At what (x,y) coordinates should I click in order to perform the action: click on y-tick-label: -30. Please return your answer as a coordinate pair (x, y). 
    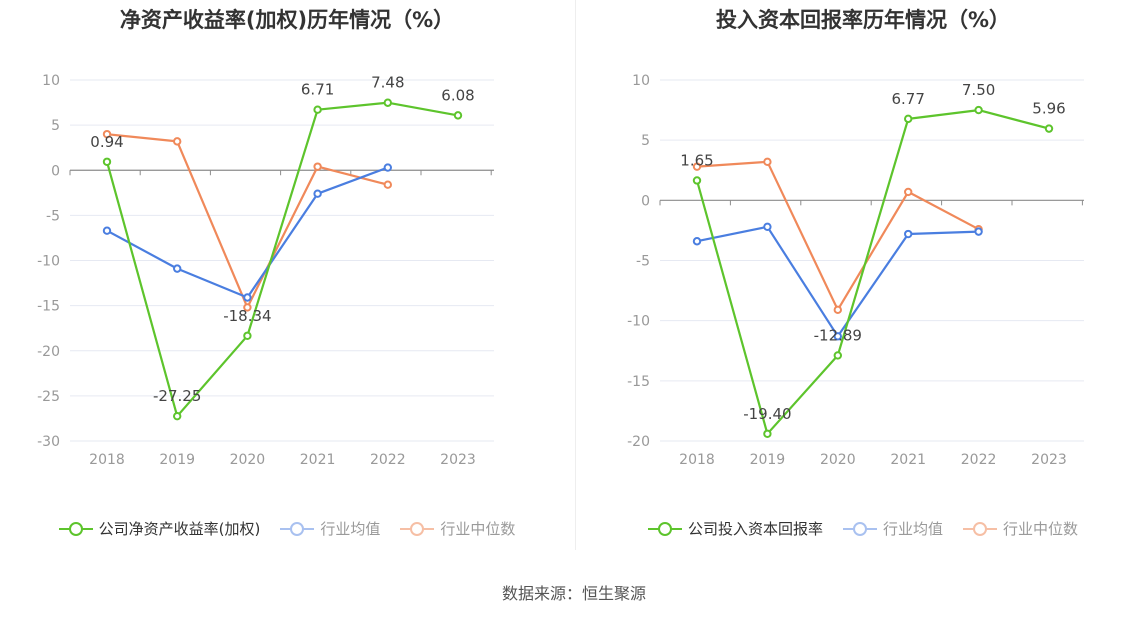
    Looking at the image, I should click on (48, 442).